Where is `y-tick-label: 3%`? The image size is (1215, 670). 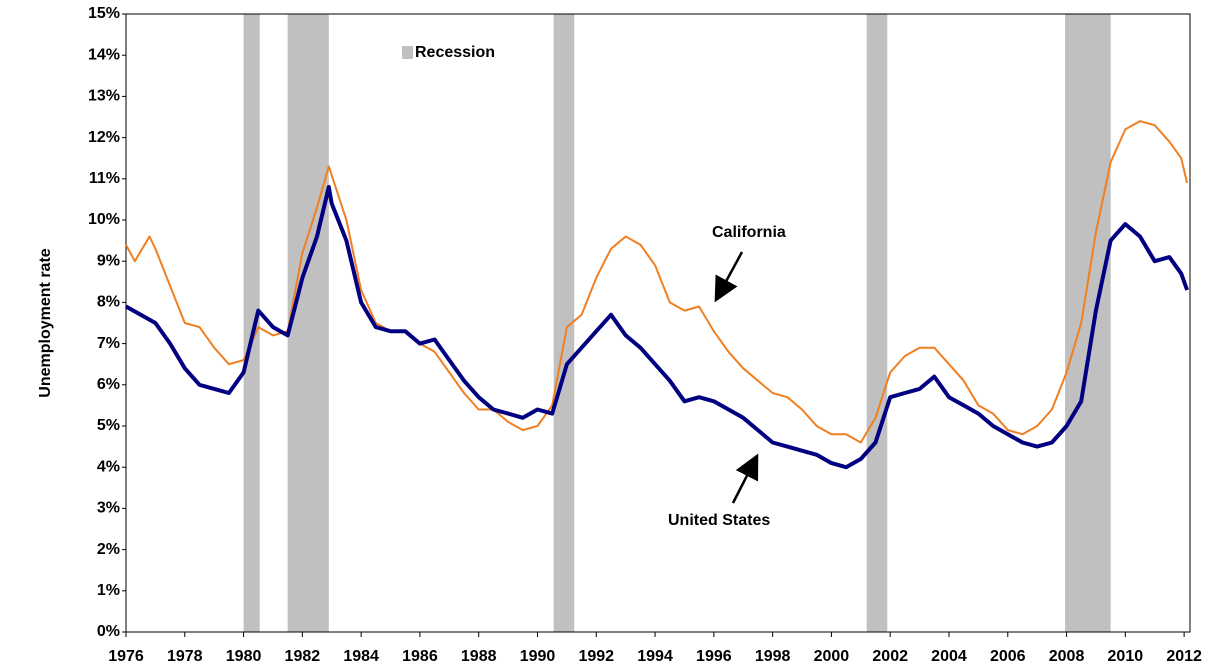 y-tick-label: 3% is located at coordinates (108, 508).